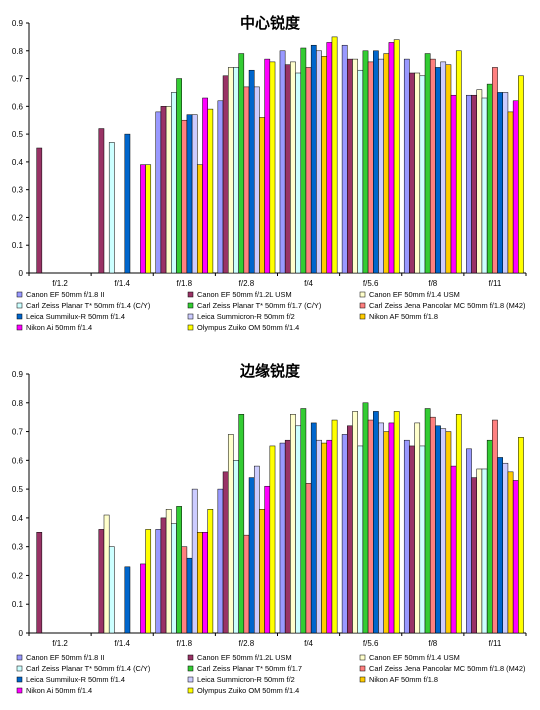 Image resolution: width=540 pixels, height=710 pixels. Describe the element at coordinates (60, 643) in the screenshot. I see `x-tick-label: f/1.2` at that location.